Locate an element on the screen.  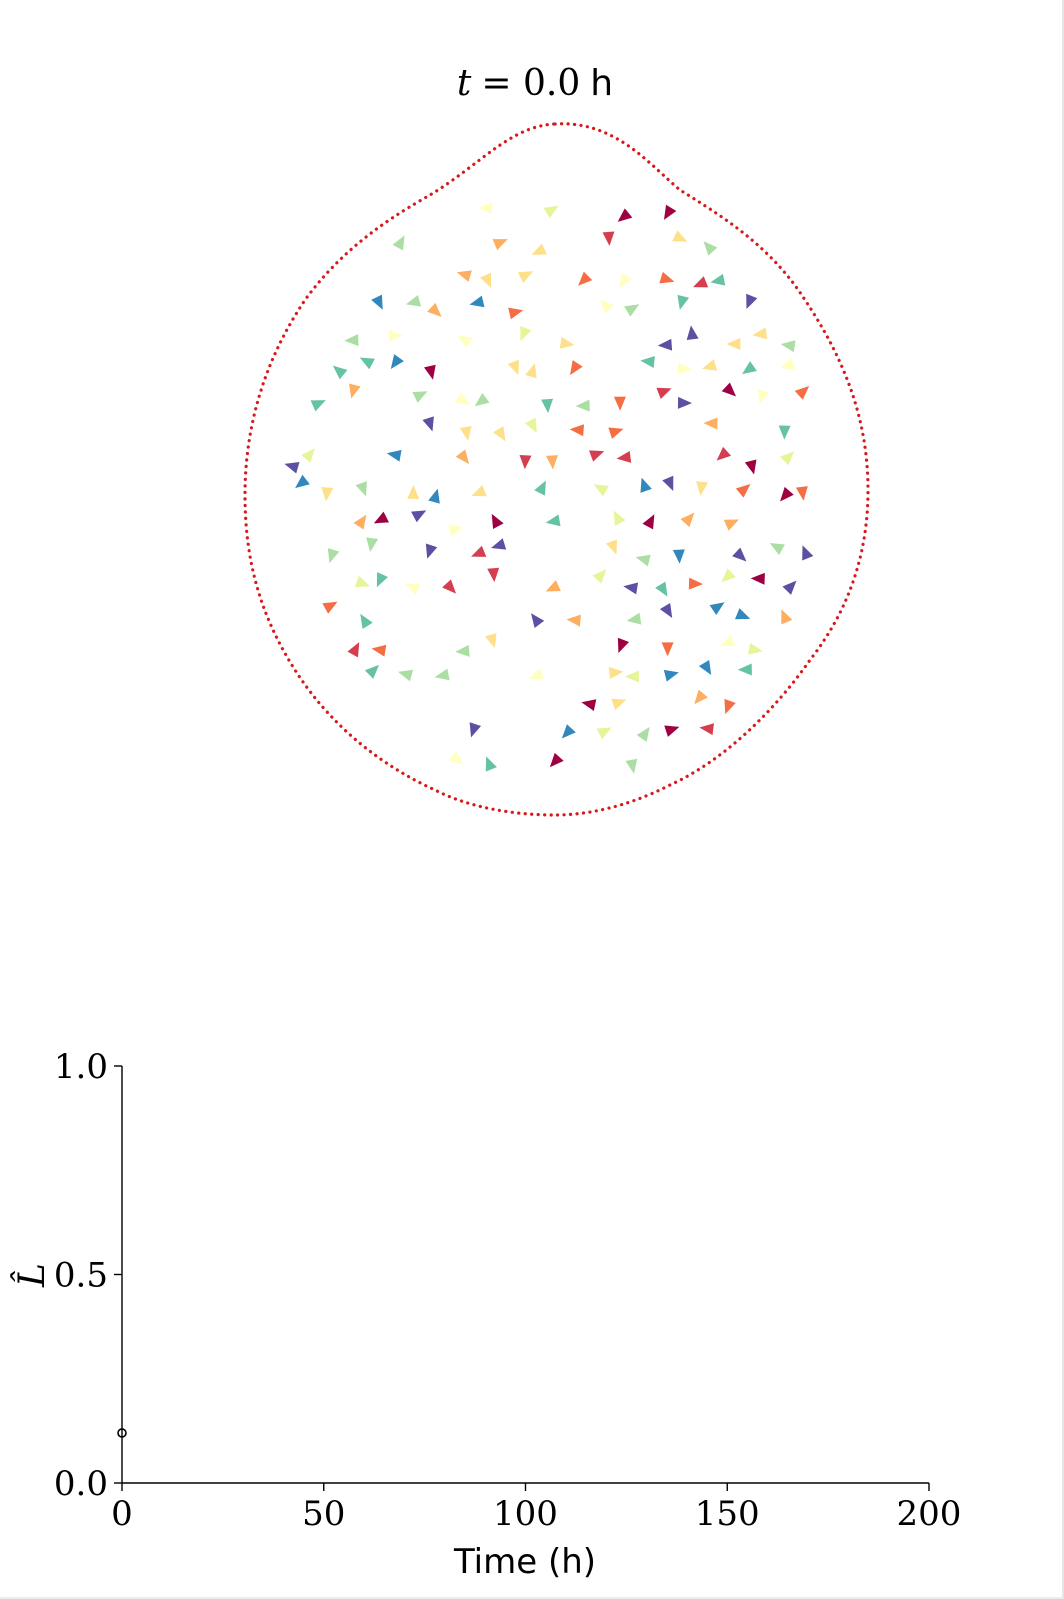
data-series is located at coordinates (122, 1433).